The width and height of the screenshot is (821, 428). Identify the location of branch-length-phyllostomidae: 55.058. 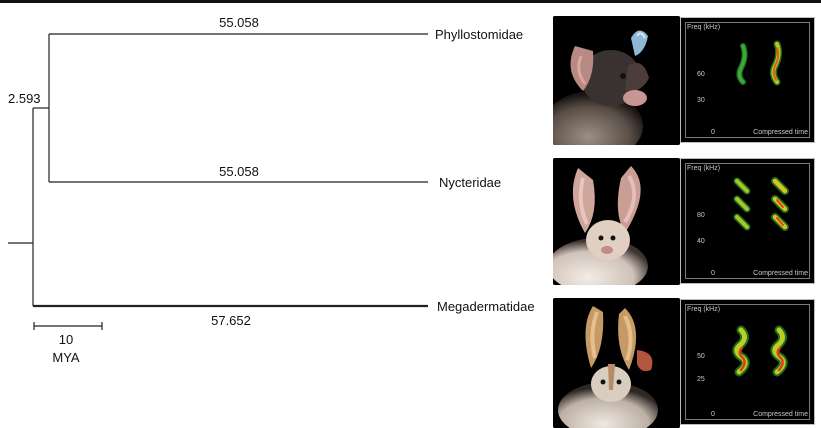
(239, 22).